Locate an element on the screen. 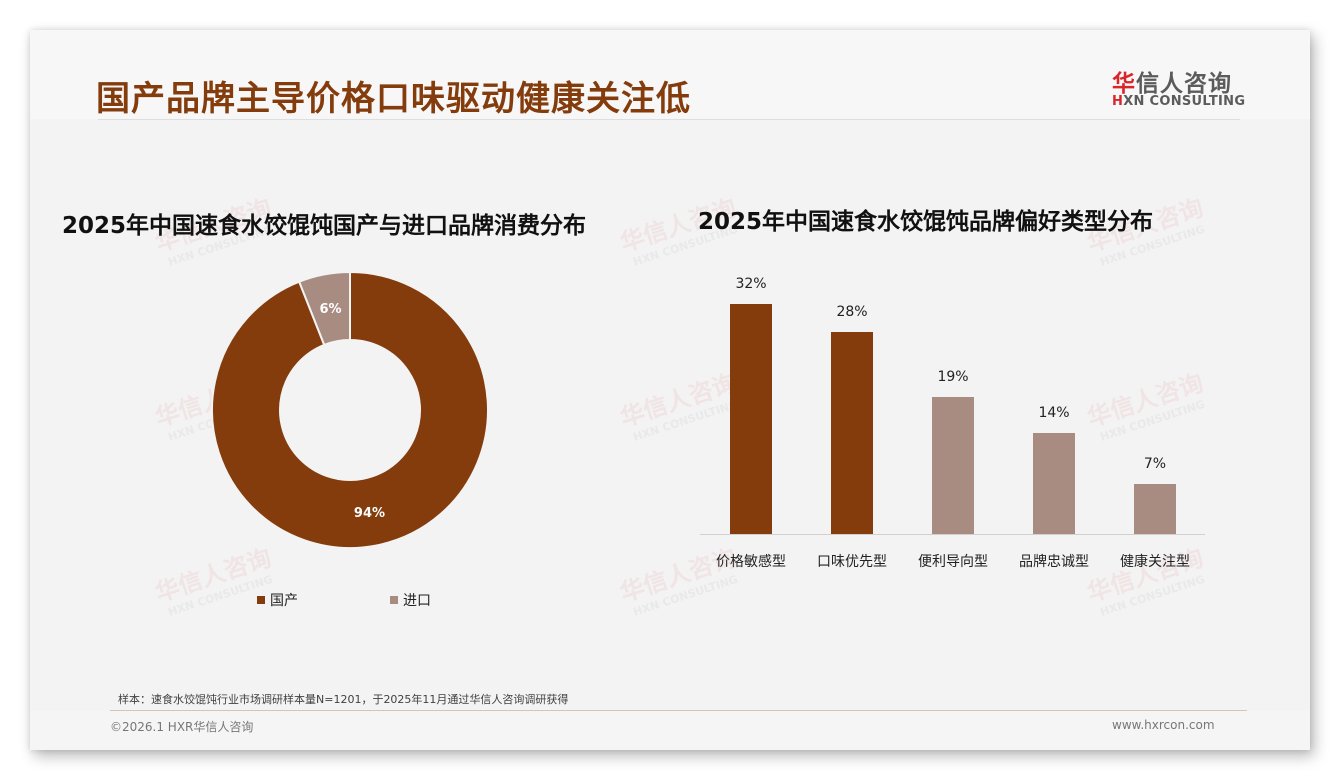 Image resolution: width=1340 pixels, height=780 pixels. header-band is located at coordinates (670, 74).